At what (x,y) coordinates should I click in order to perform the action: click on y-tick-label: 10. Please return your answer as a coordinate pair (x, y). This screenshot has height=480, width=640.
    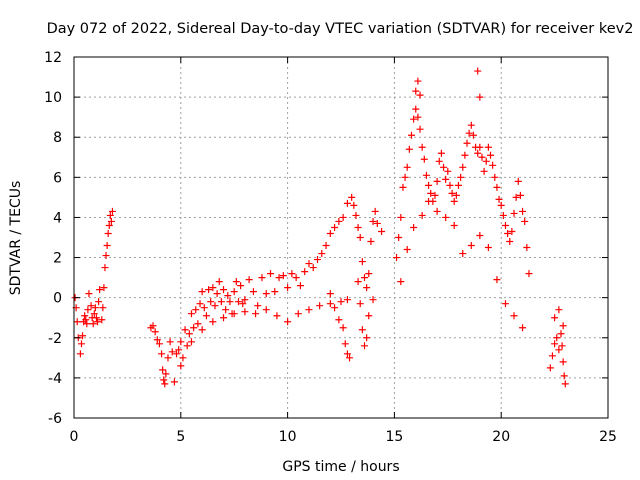
    Looking at the image, I should click on (53, 98).